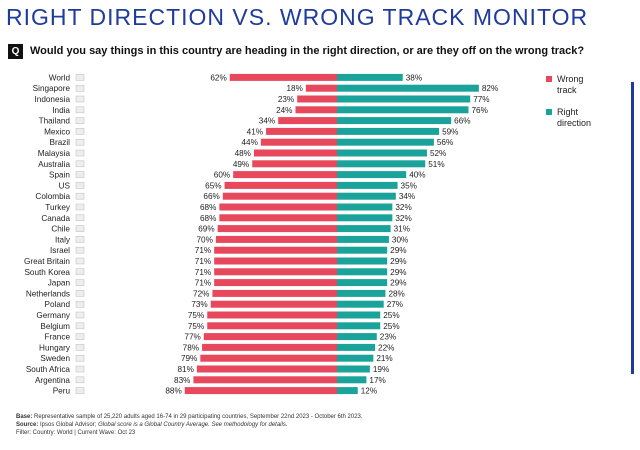 The image size is (640, 450). Describe the element at coordinates (80, 304) in the screenshot. I see `flag-icon-poland` at that location.